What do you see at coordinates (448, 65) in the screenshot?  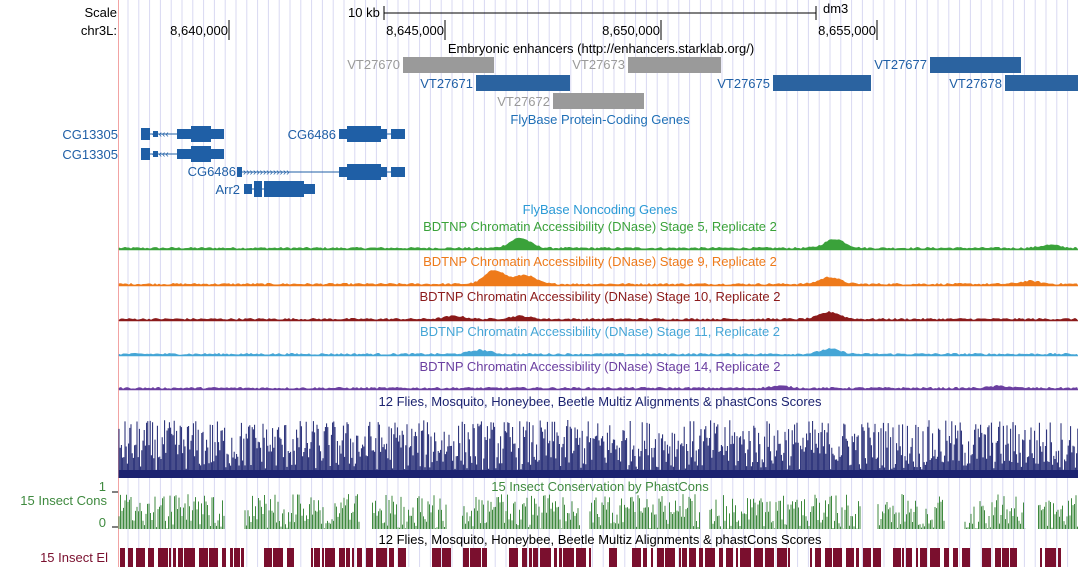 I see `enhancer-item-vt27670` at bounding box center [448, 65].